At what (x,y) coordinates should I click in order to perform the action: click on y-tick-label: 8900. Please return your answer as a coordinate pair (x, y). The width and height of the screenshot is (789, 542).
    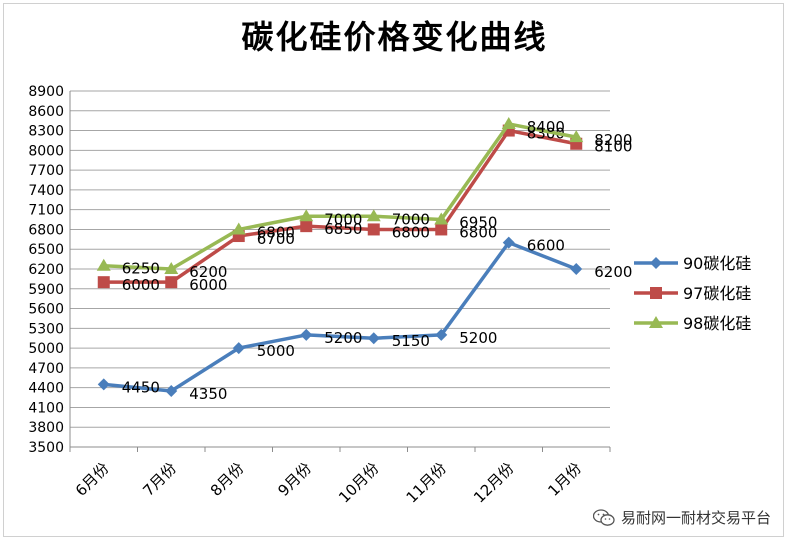
    Looking at the image, I should click on (46, 92).